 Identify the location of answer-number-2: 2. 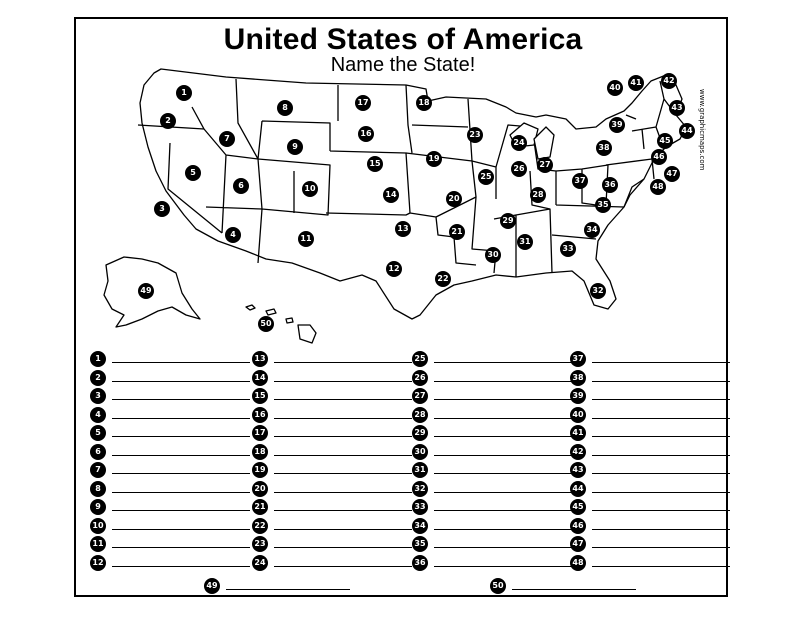
(98, 378).